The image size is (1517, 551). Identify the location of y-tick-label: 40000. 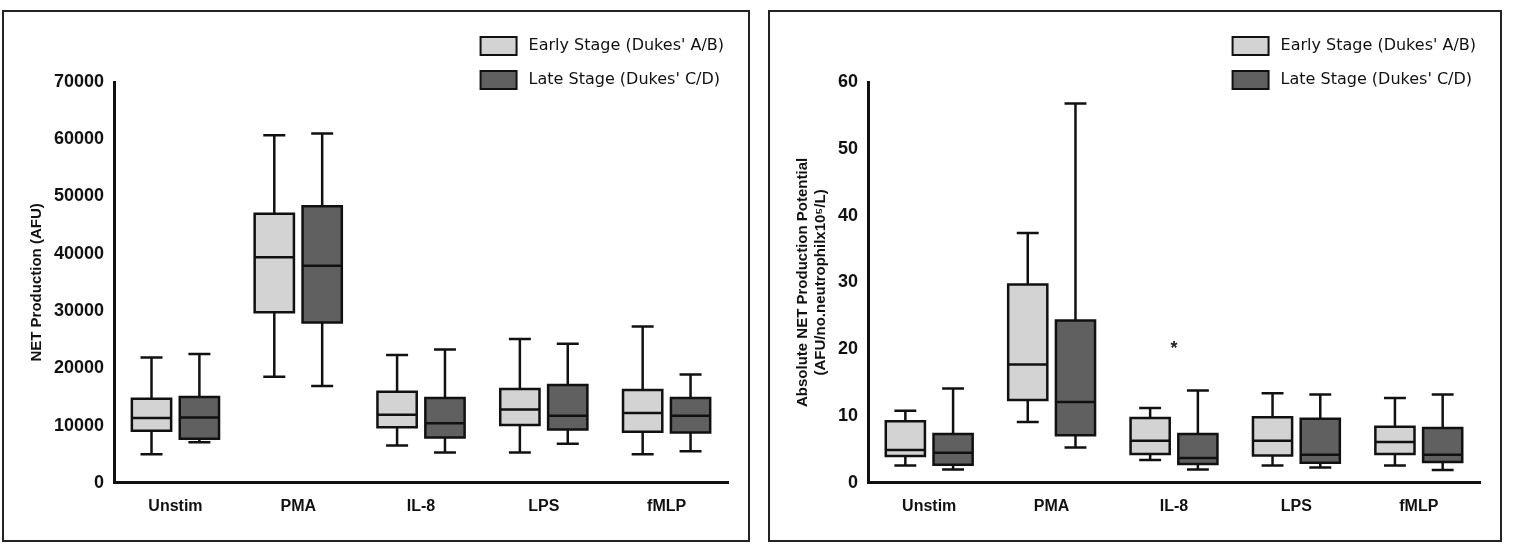
(79, 252).